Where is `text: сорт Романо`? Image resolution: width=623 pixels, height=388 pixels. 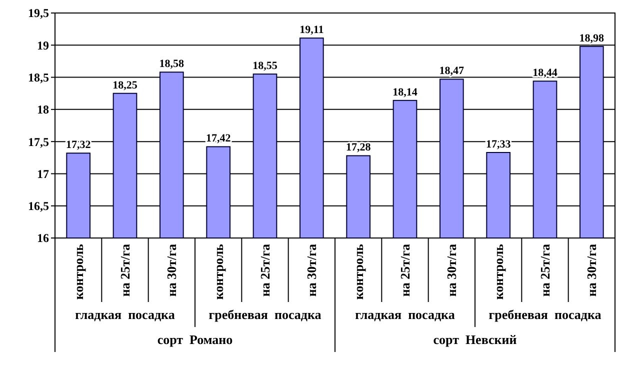 text: сорт Романо is located at coordinates (195, 340).